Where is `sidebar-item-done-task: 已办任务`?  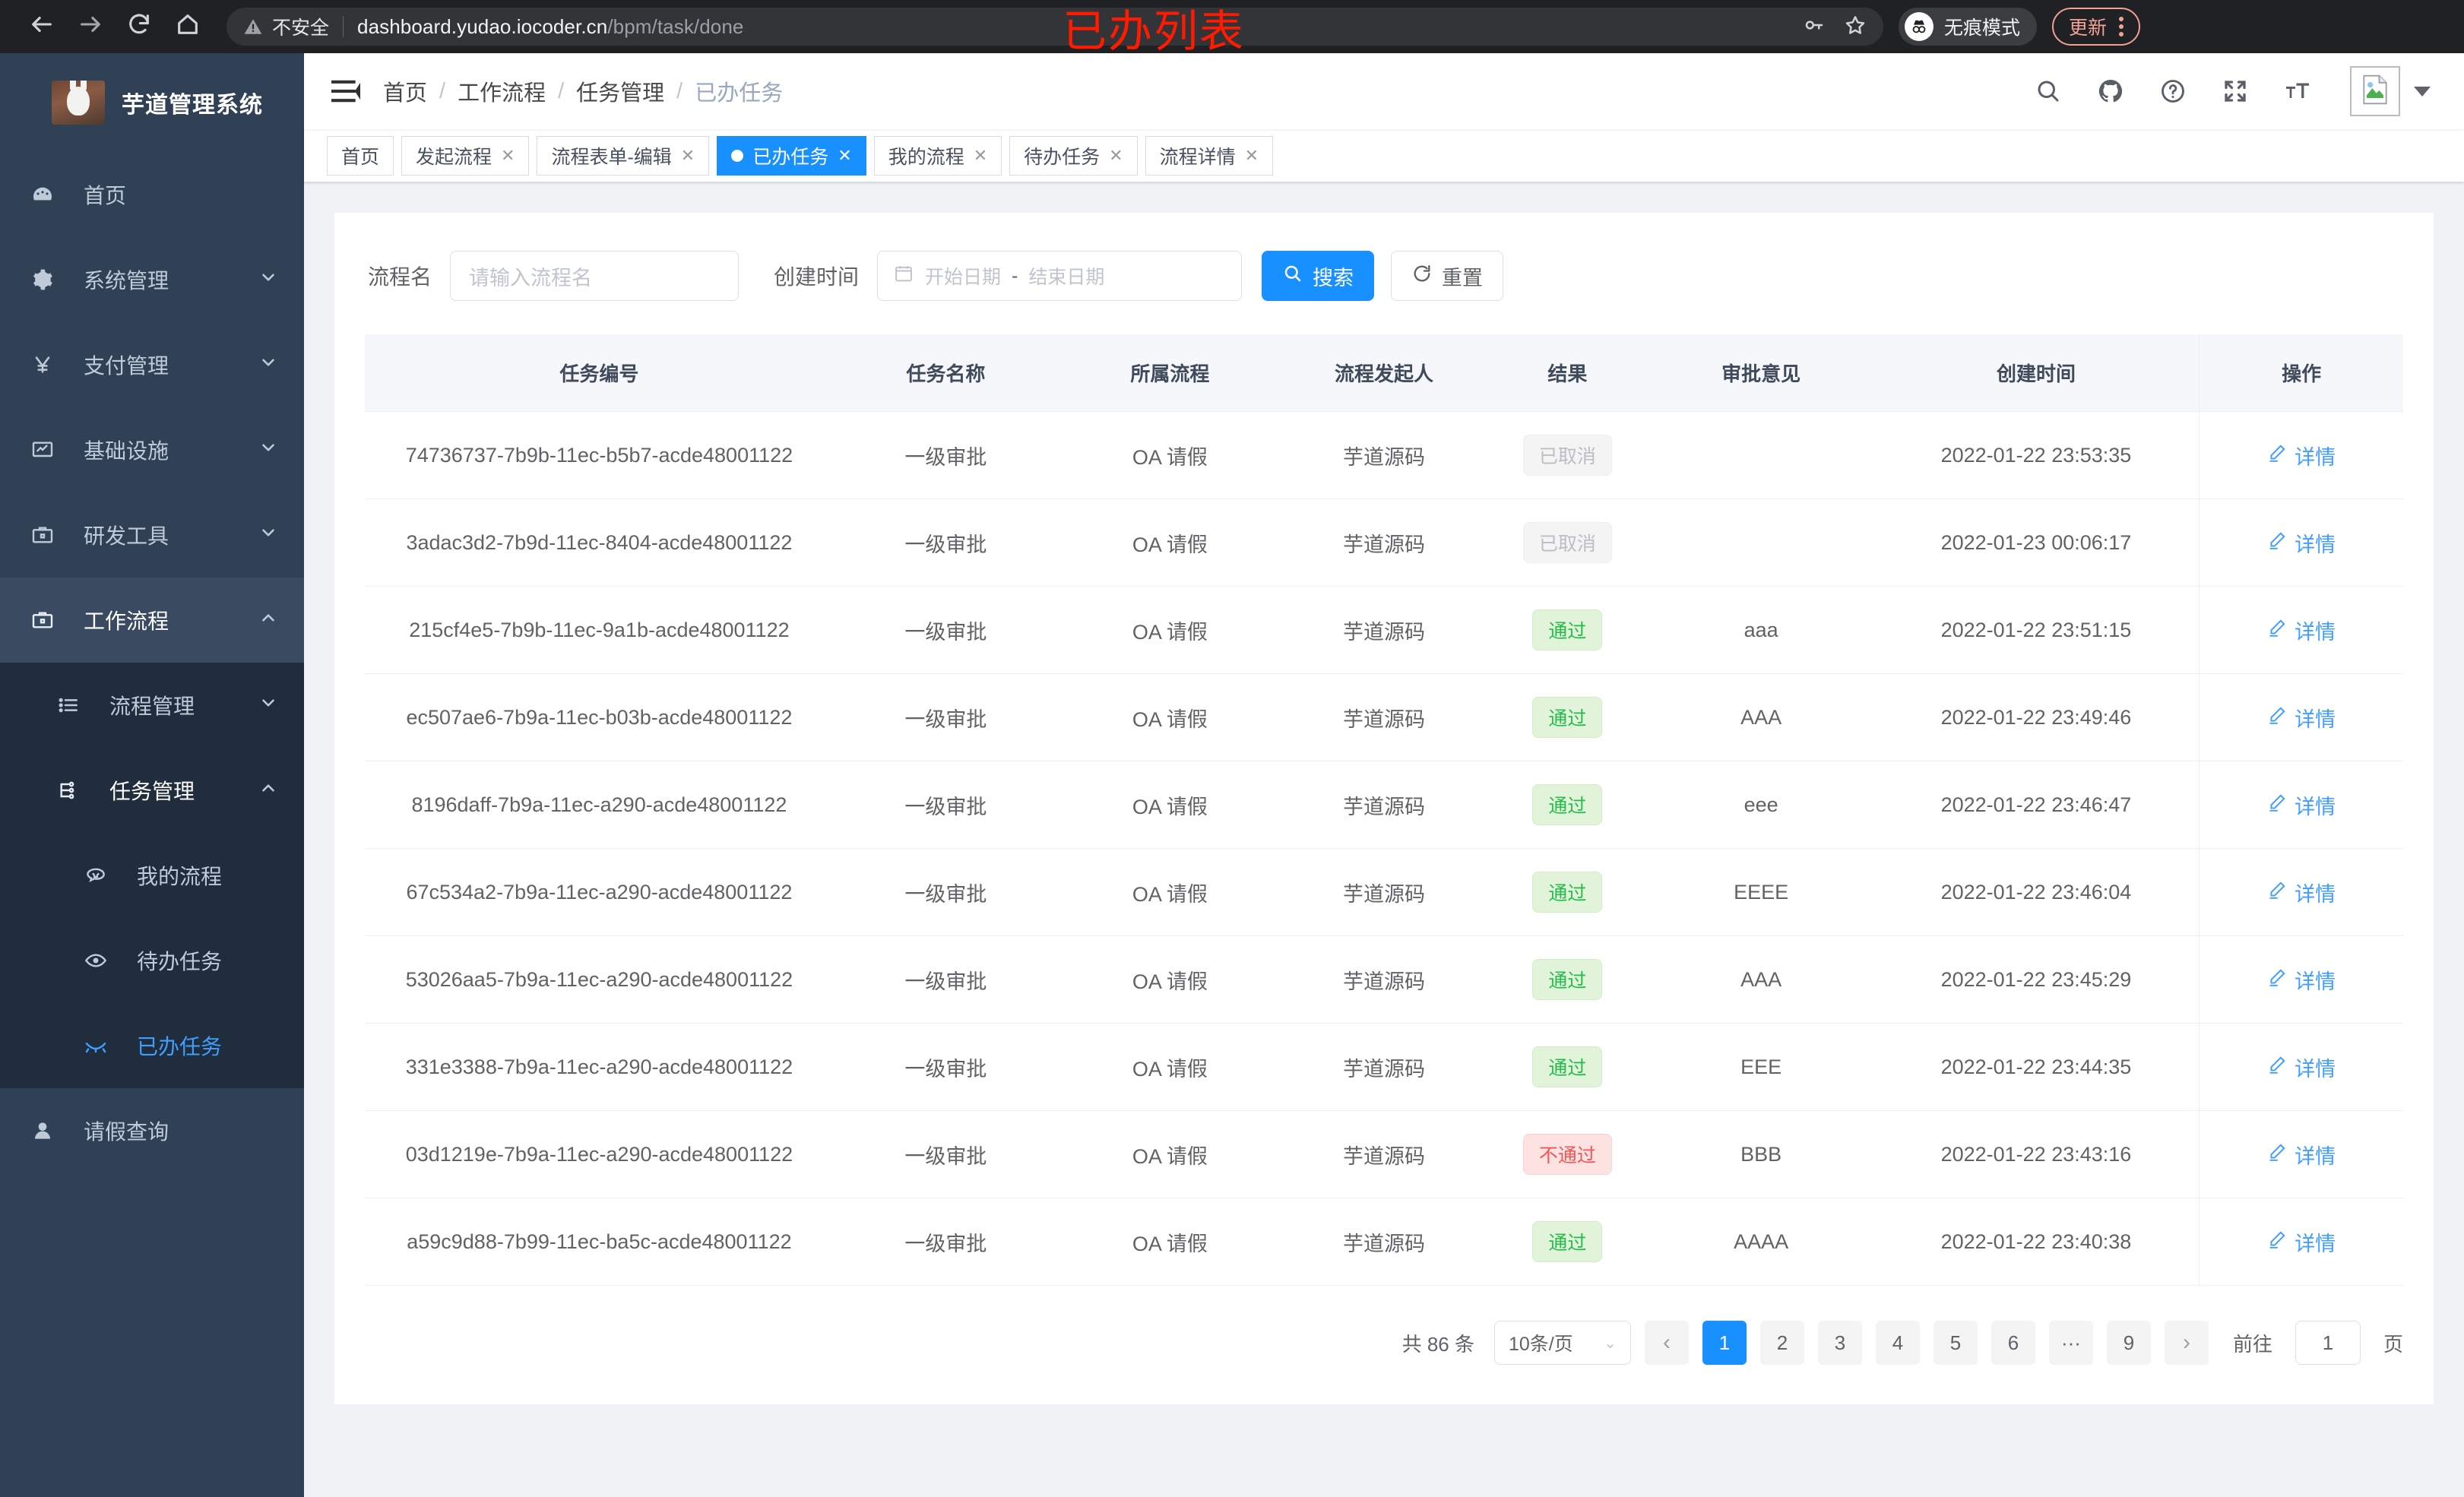 sidebar-item-done-task: 已办任务 is located at coordinates (152, 1045).